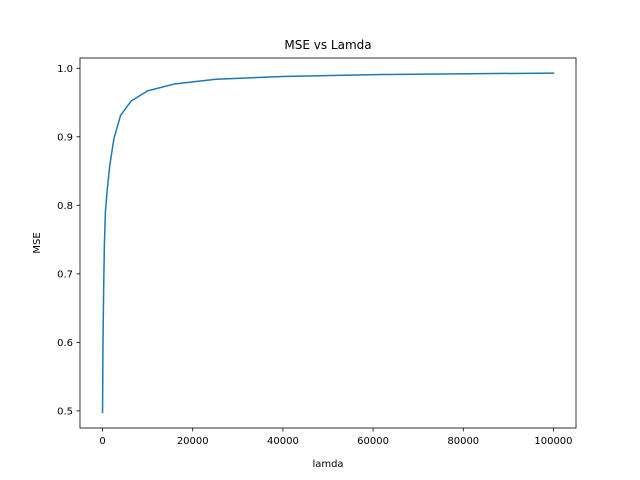  I want to click on y-tick-label: 1.0, so click(65, 69).